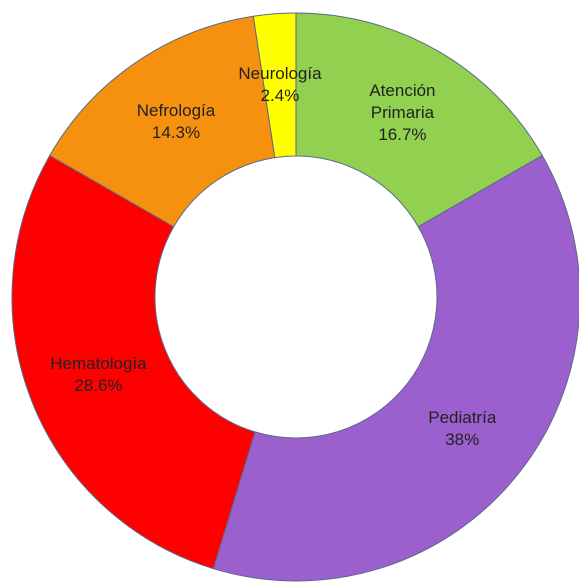 The height and width of the screenshot is (585, 579). I want to click on category-label: Pediatría, so click(462, 418).